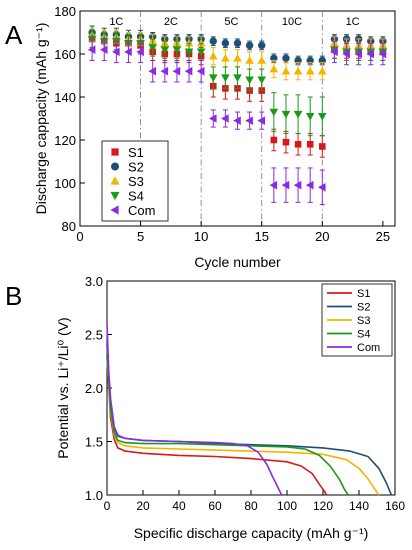  What do you see at coordinates (94, 495) in the screenshot?
I see `y-tick-label: 1.0` at bounding box center [94, 495].